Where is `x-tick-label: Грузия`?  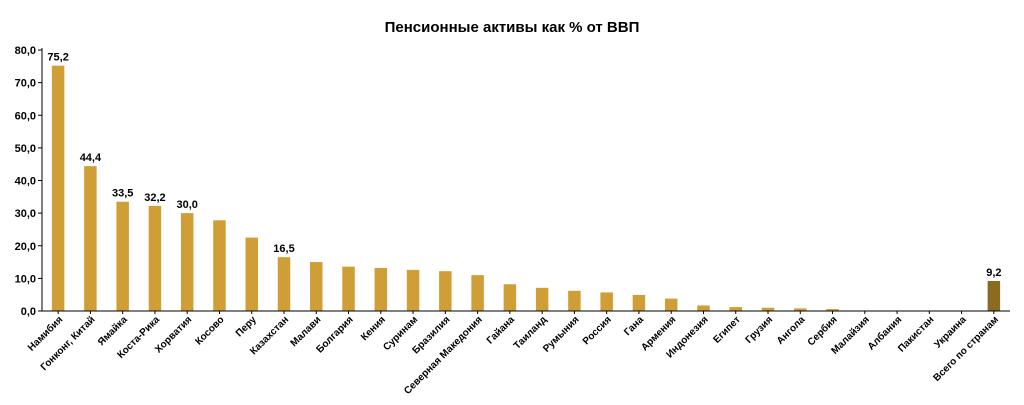 x-tick-label: Грузия is located at coordinates (760, 330).